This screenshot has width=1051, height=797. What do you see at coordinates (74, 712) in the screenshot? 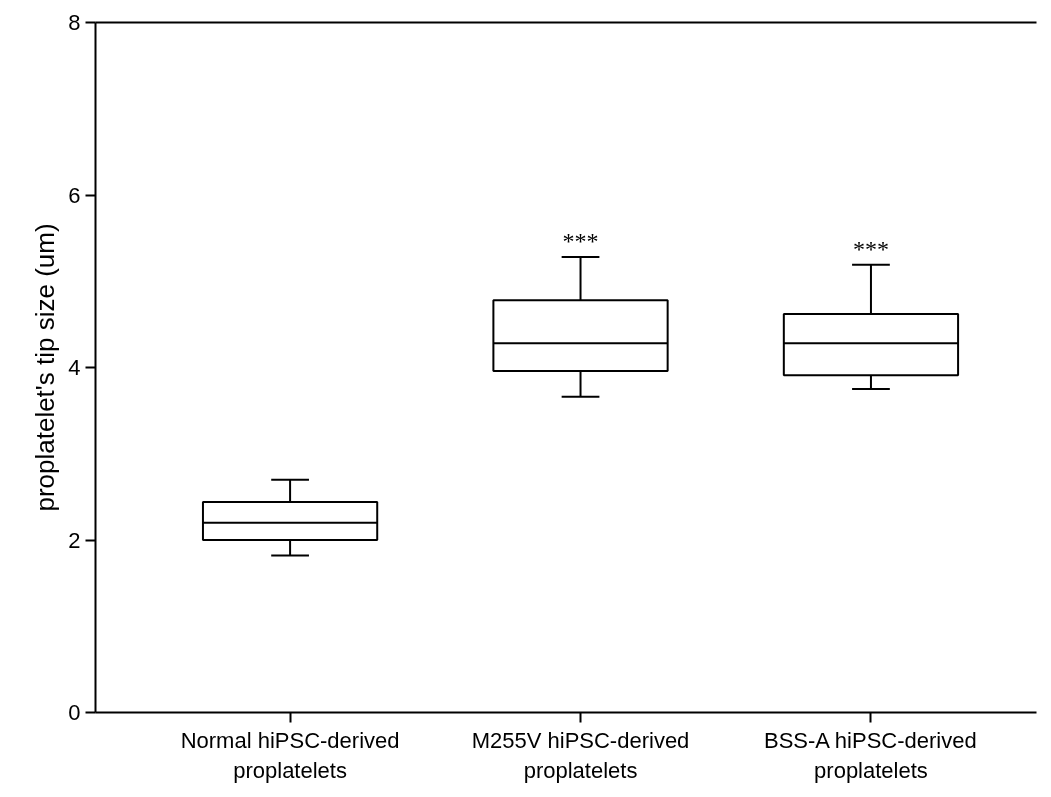
I see `y-tick-label: 0` at bounding box center [74, 712].